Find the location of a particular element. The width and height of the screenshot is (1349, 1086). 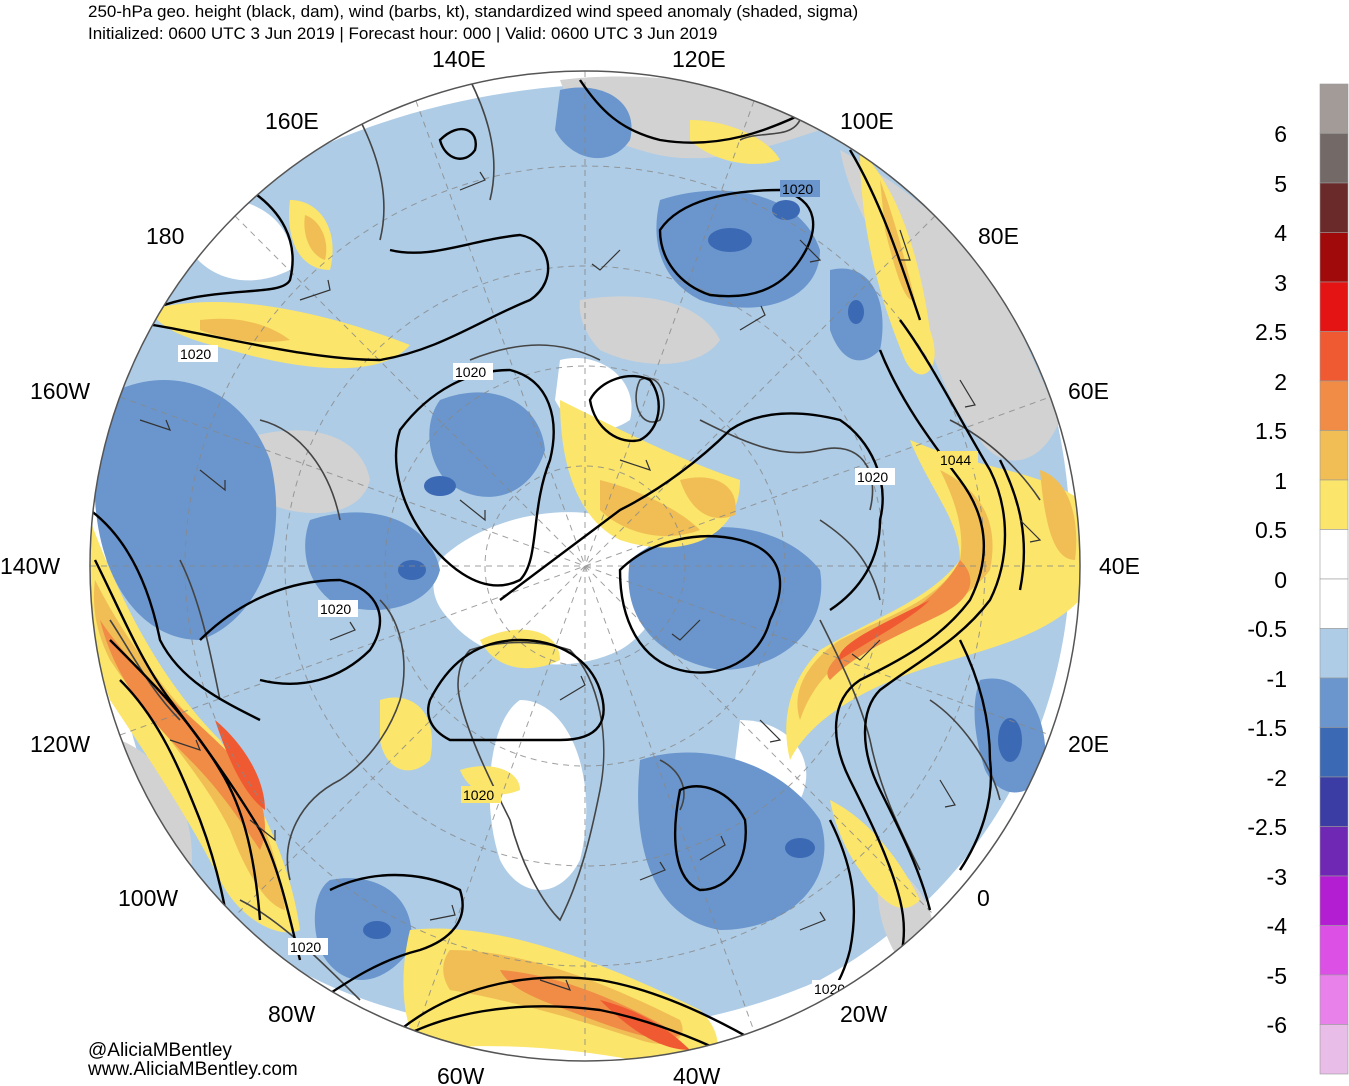

colorbar-label: -0.5 is located at coordinates (1267, 629).